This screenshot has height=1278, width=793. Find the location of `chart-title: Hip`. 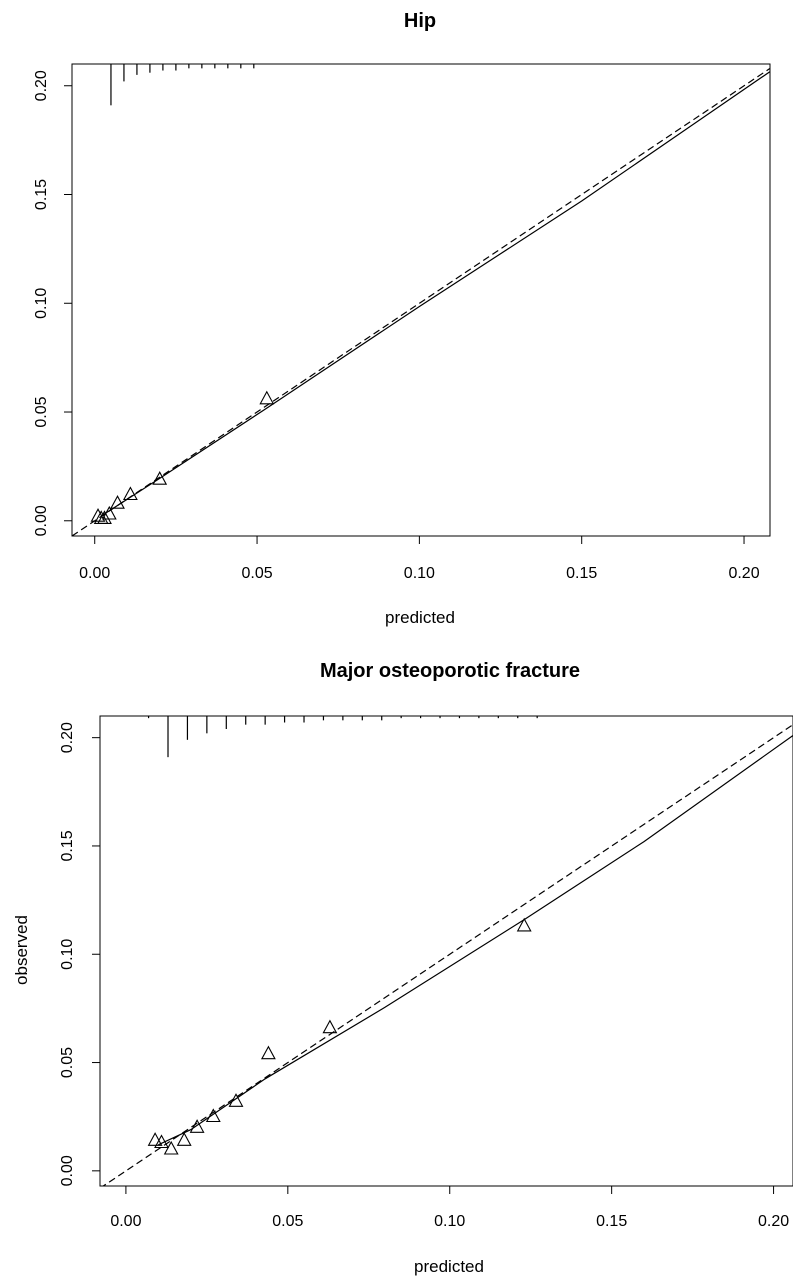

chart-title: Hip is located at coordinates (420, 21).